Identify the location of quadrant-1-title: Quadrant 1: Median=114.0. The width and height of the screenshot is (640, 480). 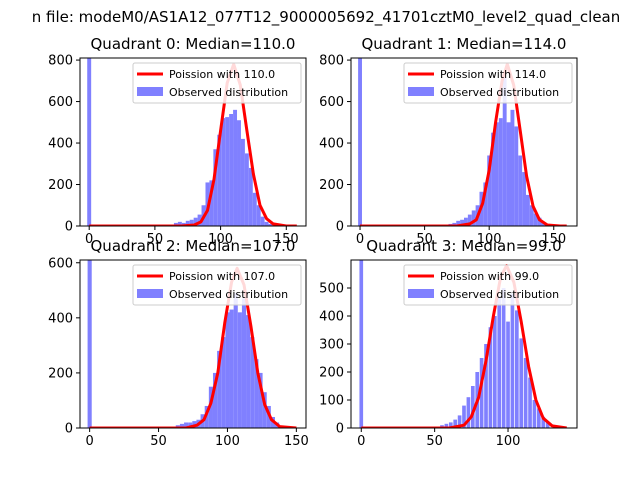
(464, 44).